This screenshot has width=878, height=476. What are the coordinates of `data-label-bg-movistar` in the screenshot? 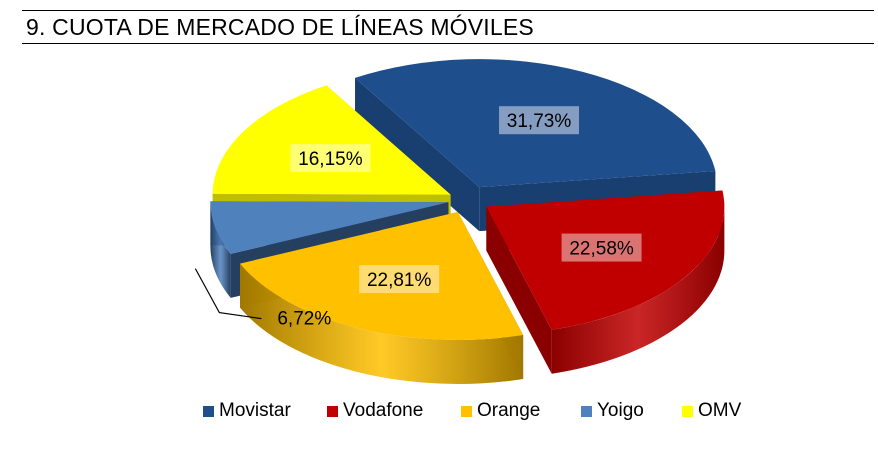 It's located at (539, 120).